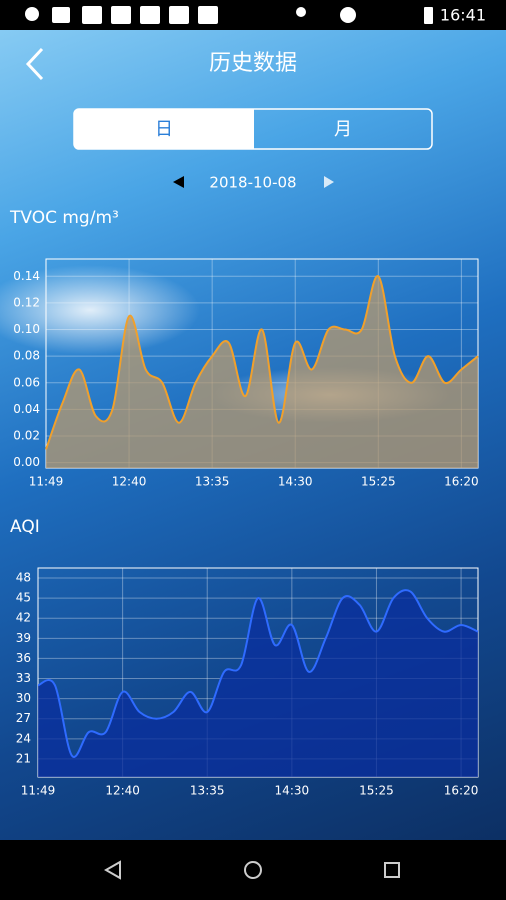 Image resolution: width=506 pixels, height=900 pixels. Describe the element at coordinates (23, 738) in the screenshot. I see `y-tick-label: 24` at that location.